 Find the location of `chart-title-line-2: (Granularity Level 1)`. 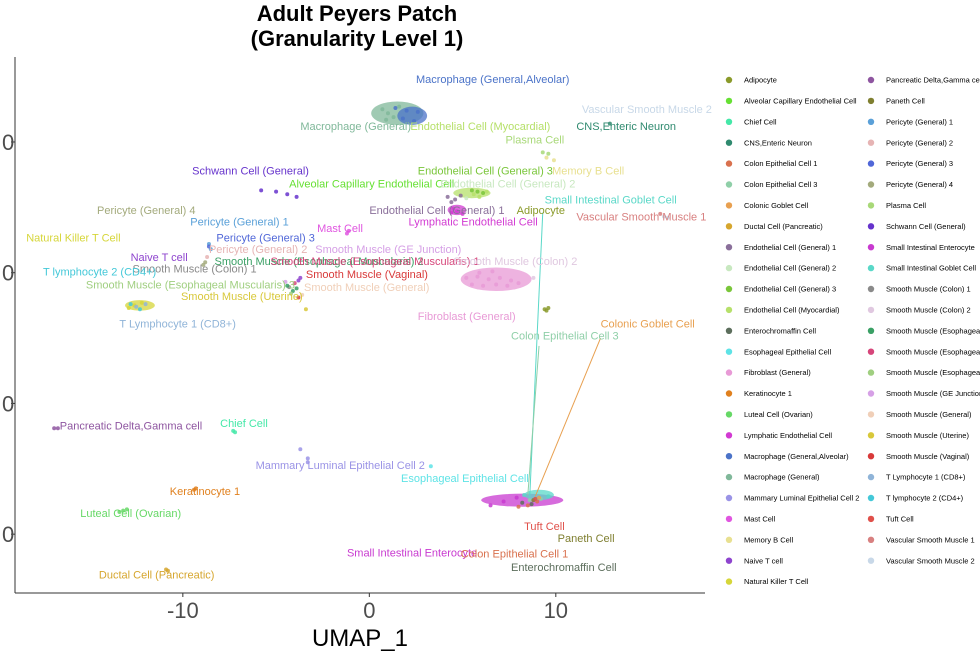

chart-title-line-2: (Granularity Level 1) is located at coordinates (357, 38).